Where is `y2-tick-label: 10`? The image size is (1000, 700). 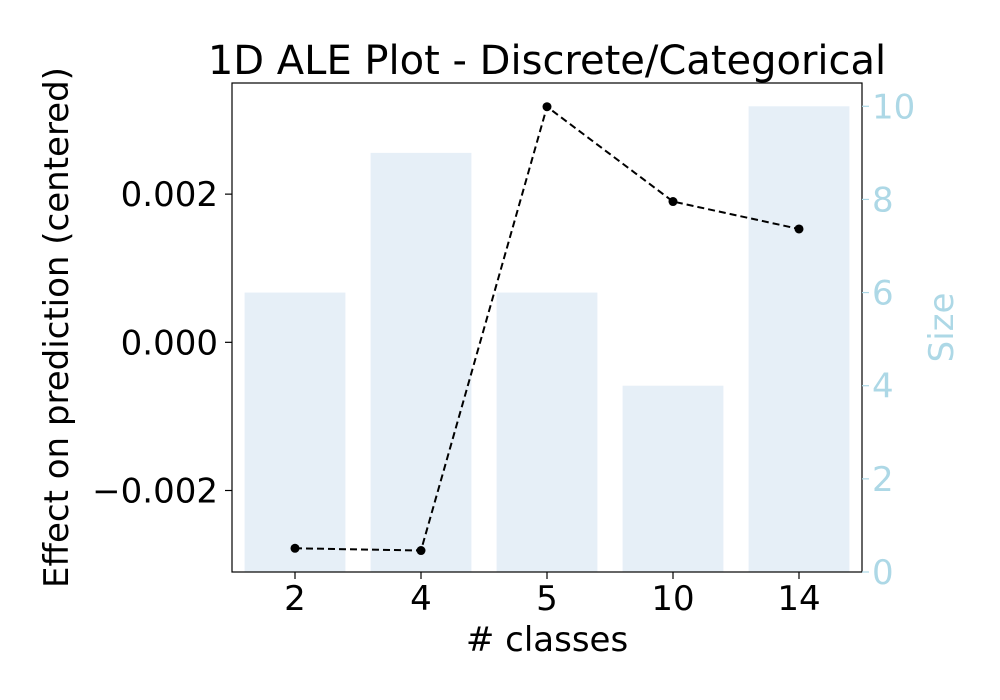 y2-tick-label: 10 is located at coordinates (893, 107).